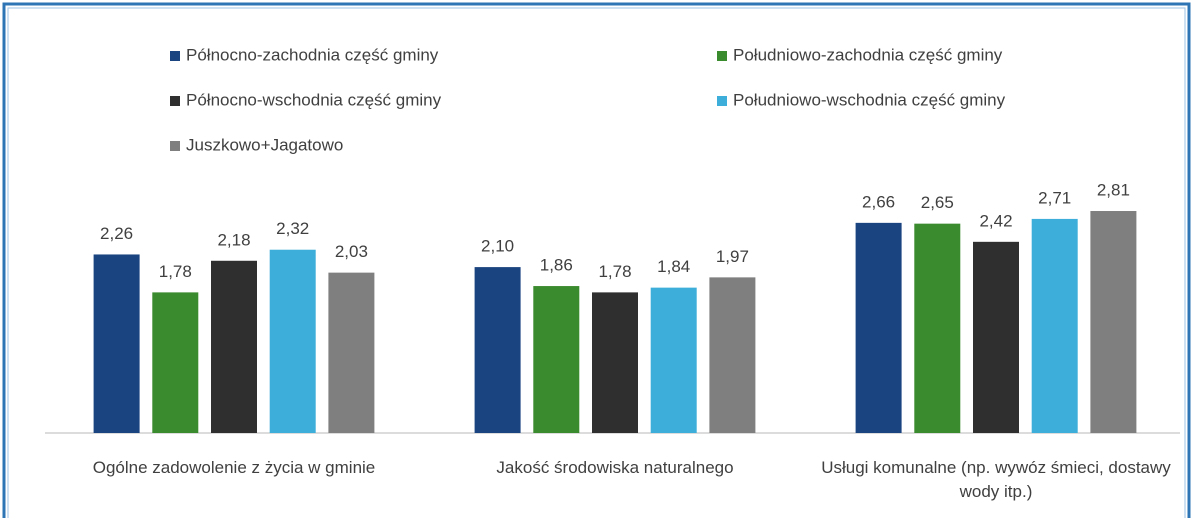  What do you see at coordinates (995, 220) in the screenshot?
I see `value-label: 2,42` at bounding box center [995, 220].